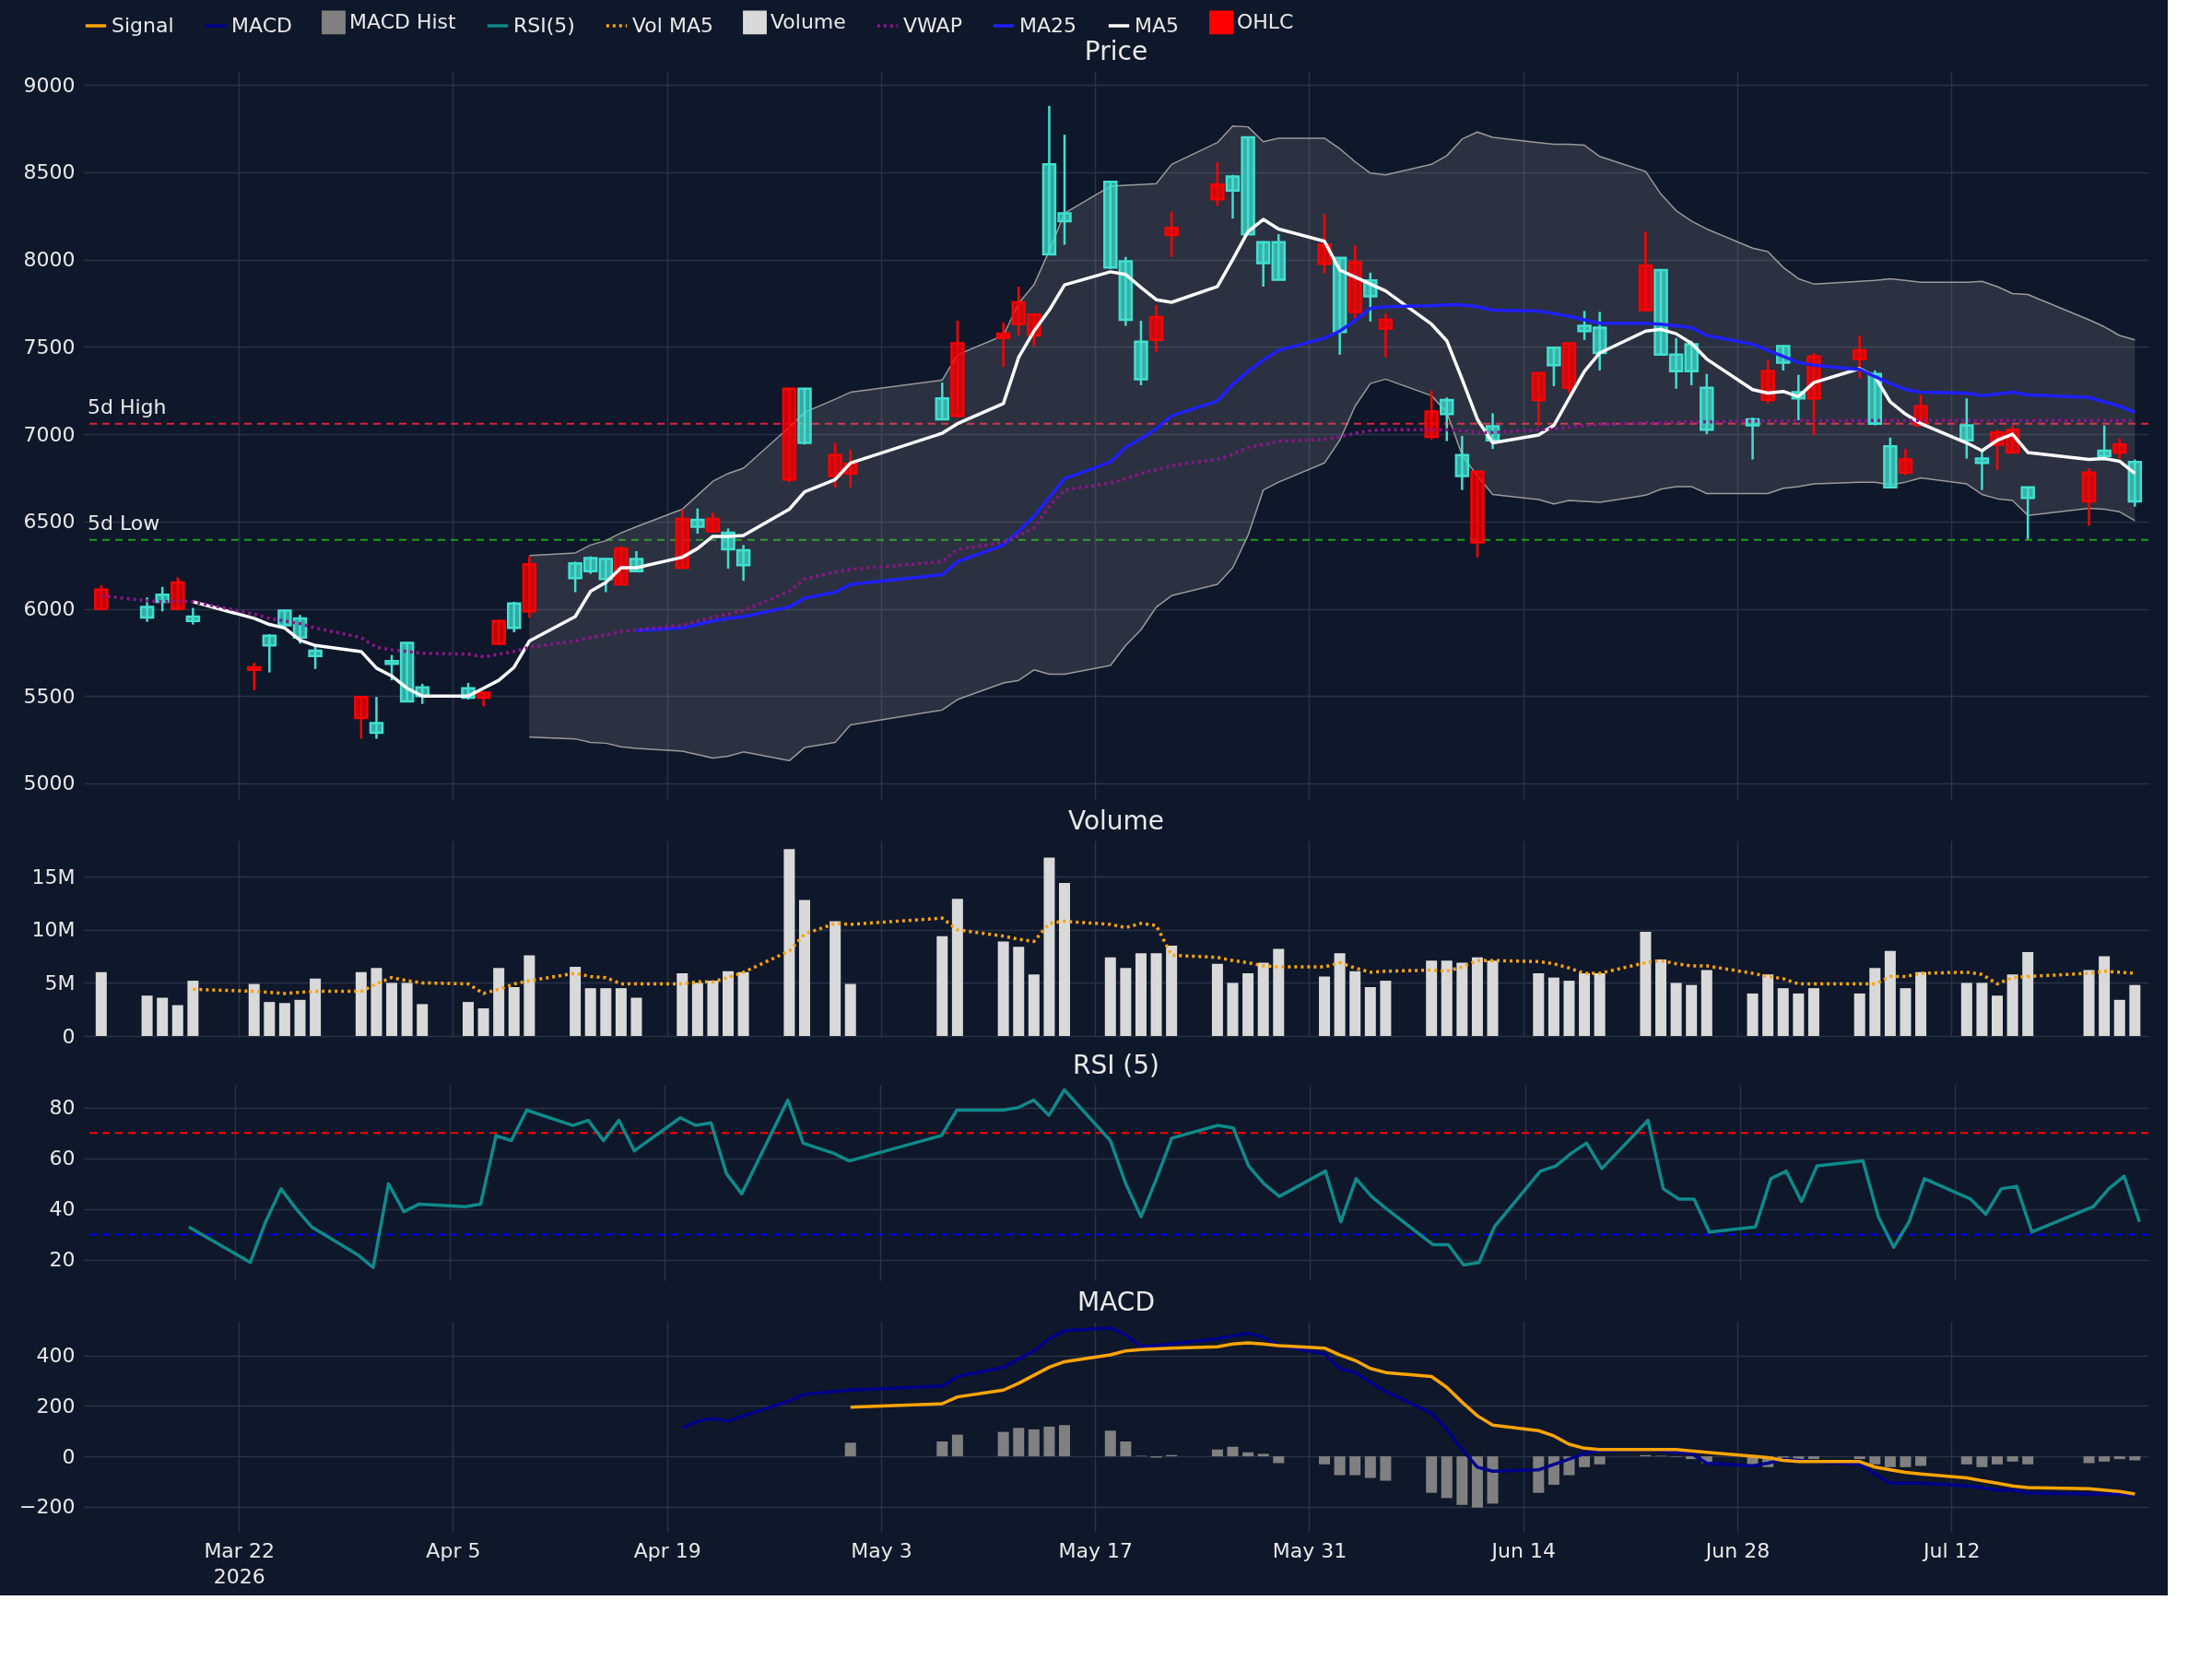 Image resolution: width=2212 pixels, height=1659 pixels. What do you see at coordinates (49, 434) in the screenshot?
I see `y-tick-label: 7000` at bounding box center [49, 434].